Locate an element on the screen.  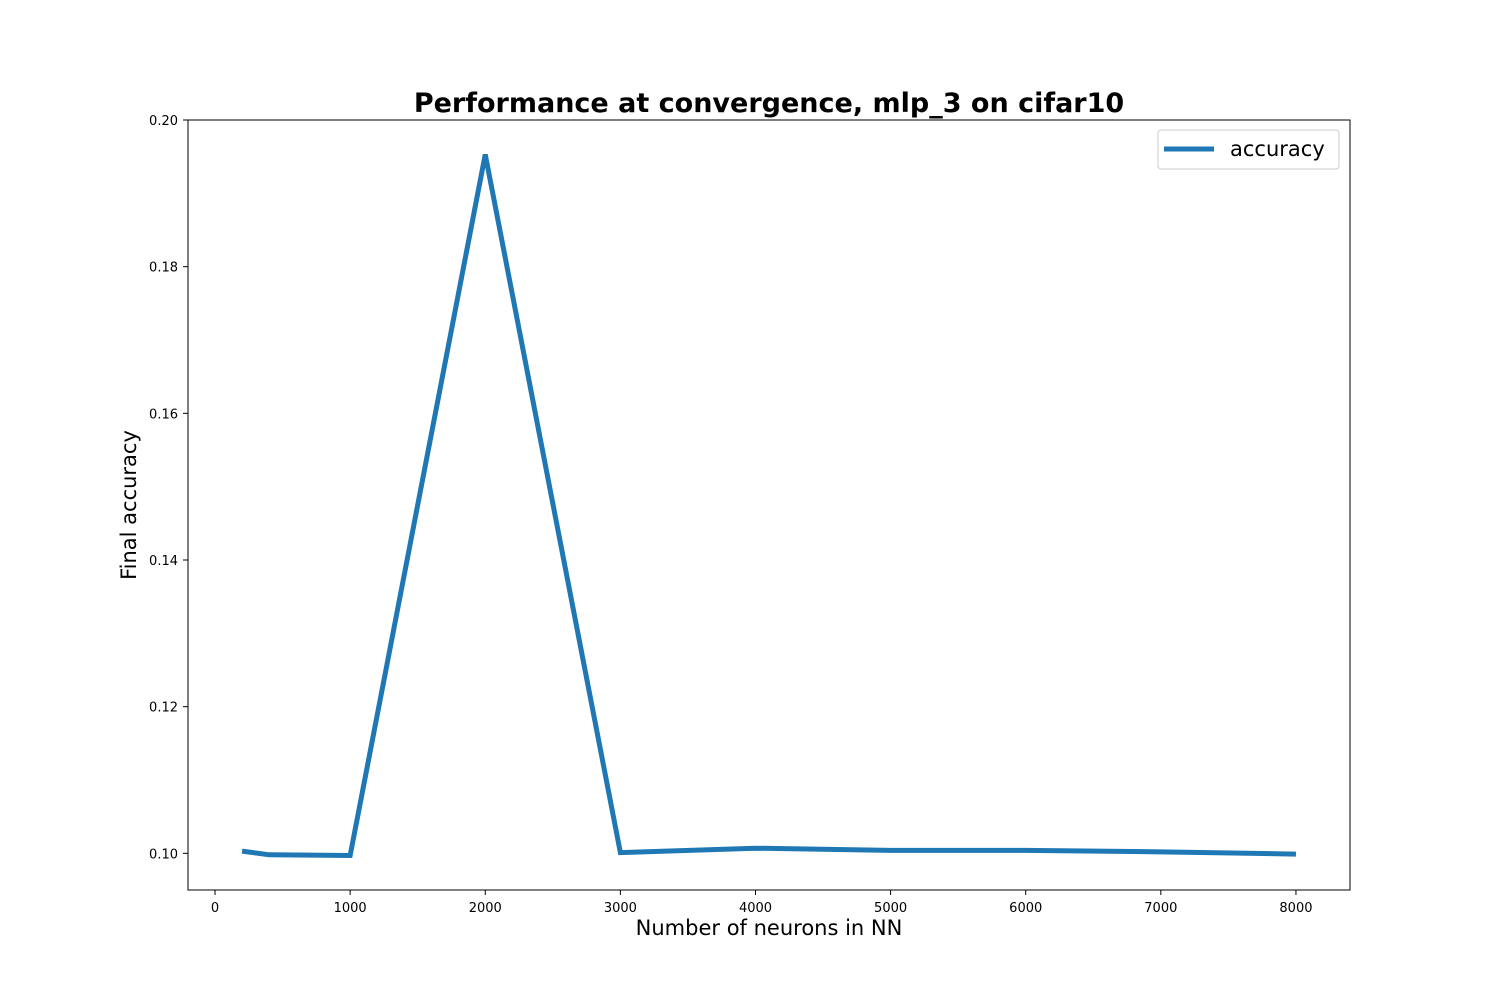
x-tick-label: 7000 is located at coordinates (1160, 908).